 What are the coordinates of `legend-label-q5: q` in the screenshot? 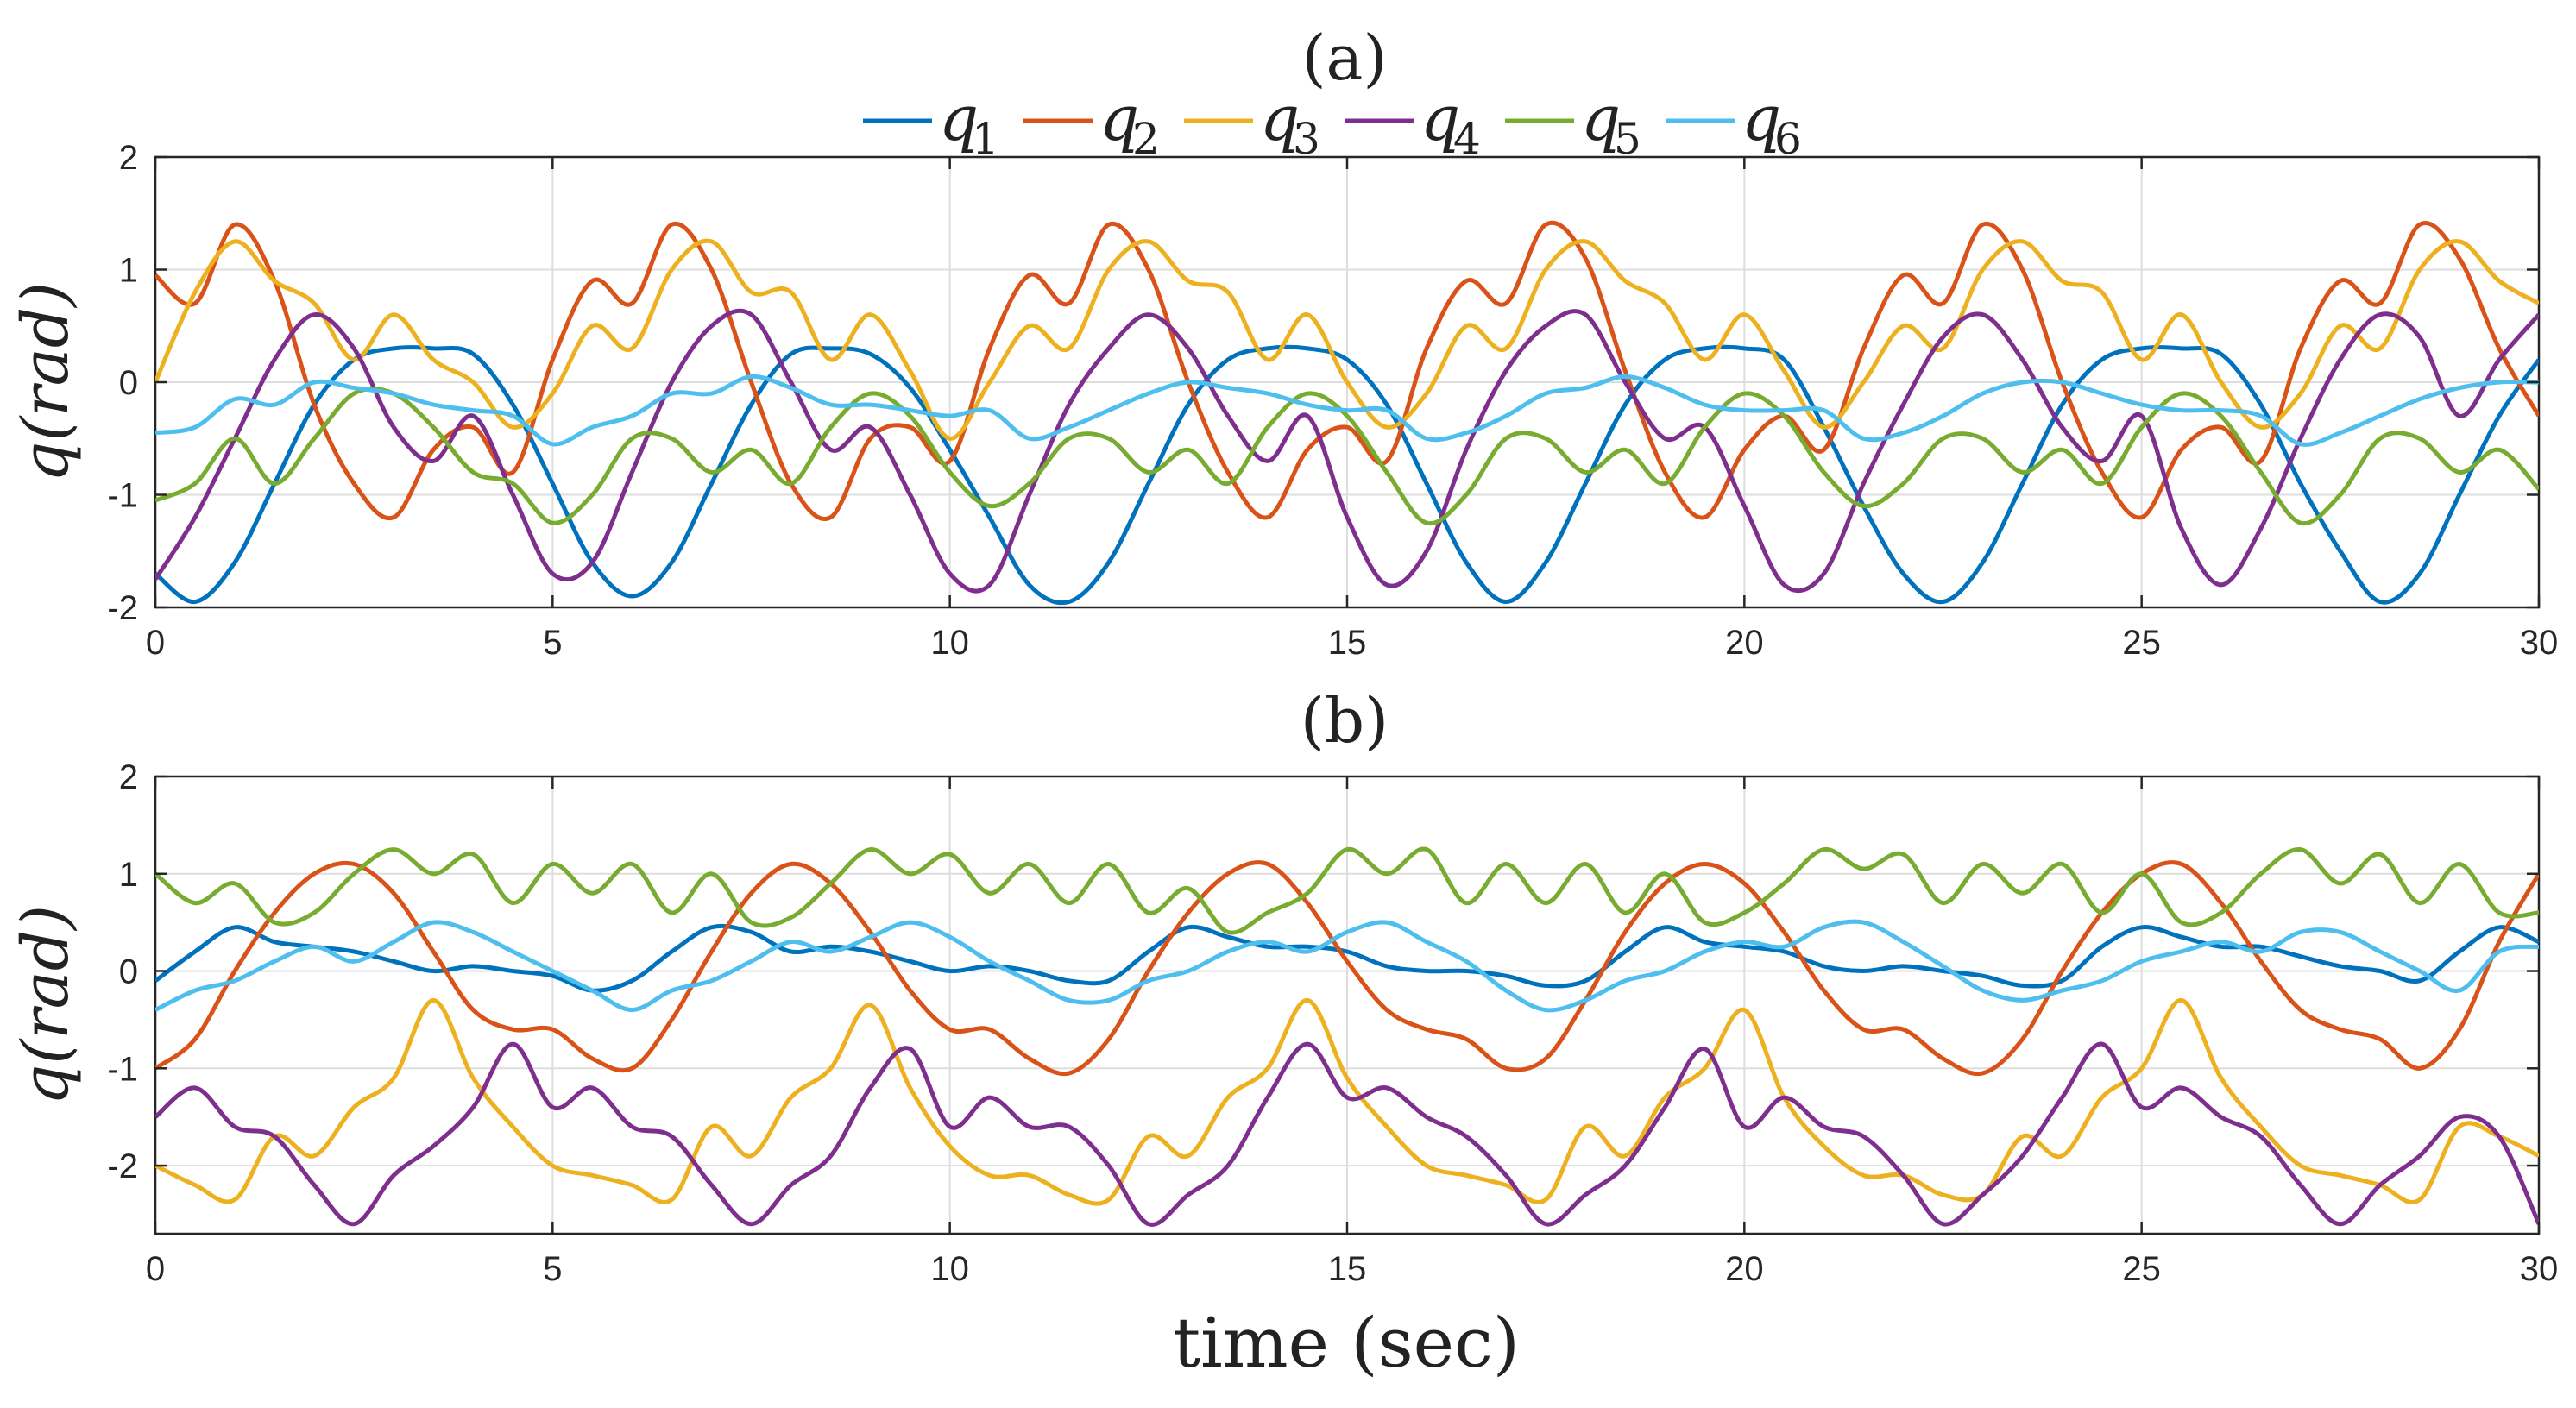 It's located at (1601, 118).